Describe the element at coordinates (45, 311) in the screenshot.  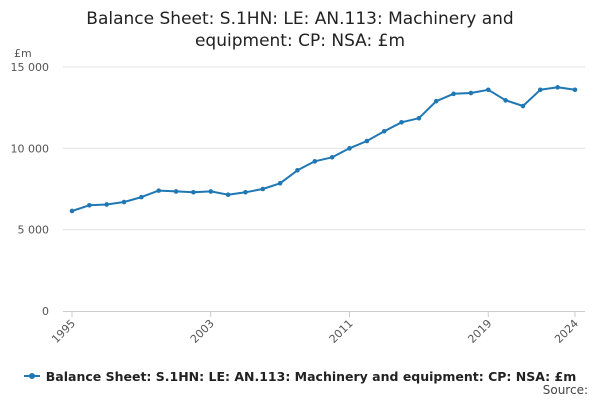
I see `y-tick-label: 0` at that location.